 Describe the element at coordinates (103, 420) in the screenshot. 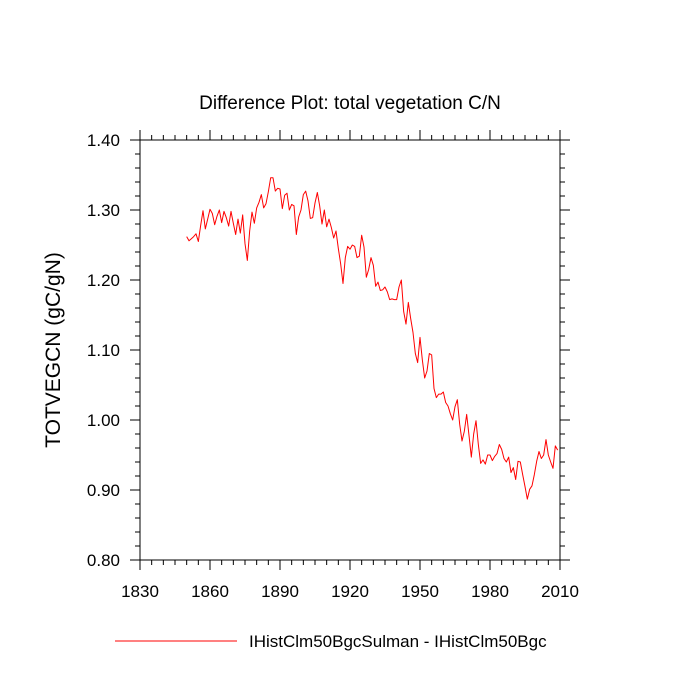

I see `y-tick-label: 1.00` at that location.